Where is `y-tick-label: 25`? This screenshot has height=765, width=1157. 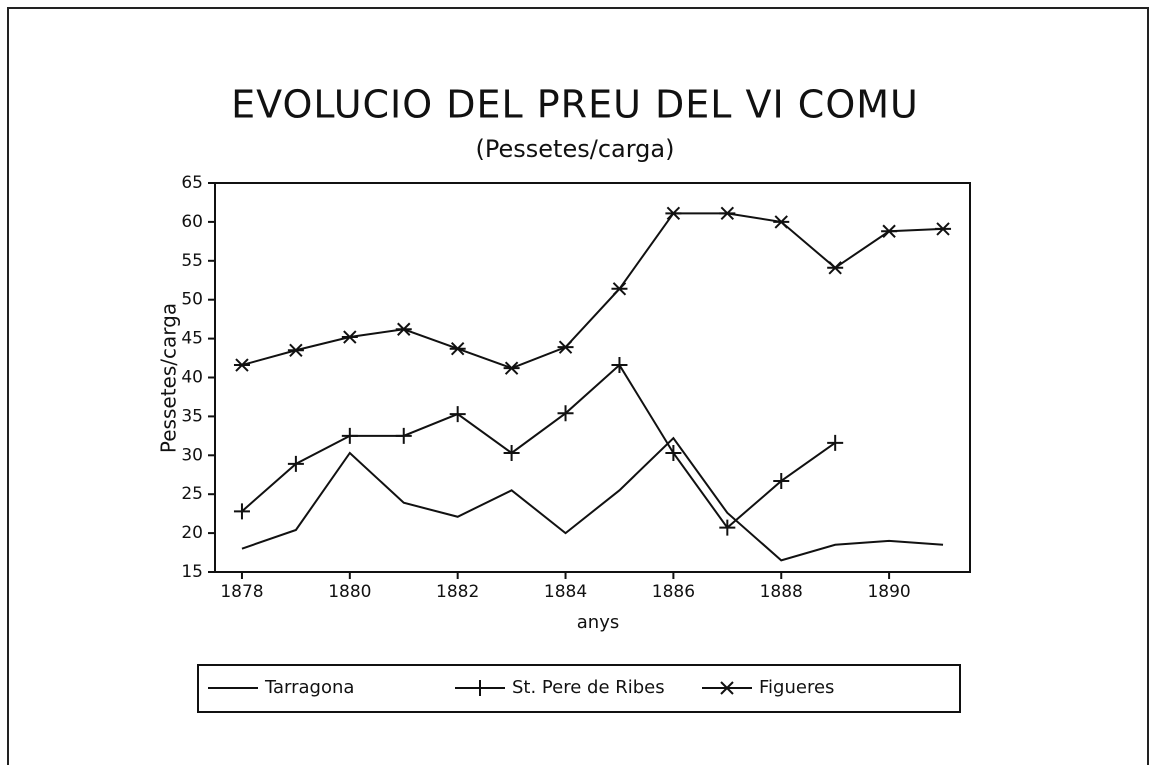
y-tick-label: 25 is located at coordinates (192, 494).